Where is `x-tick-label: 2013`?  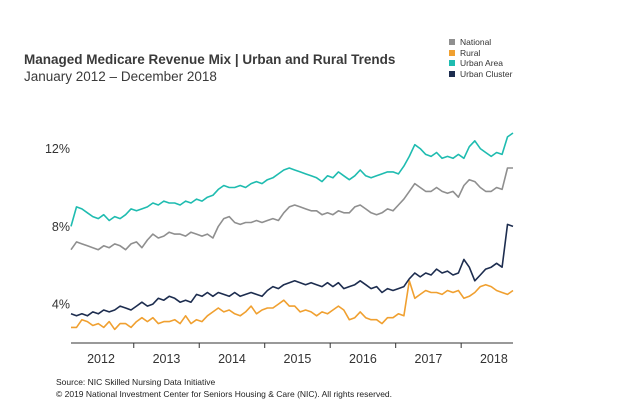
x-tick-label: 2013 is located at coordinates (167, 359).